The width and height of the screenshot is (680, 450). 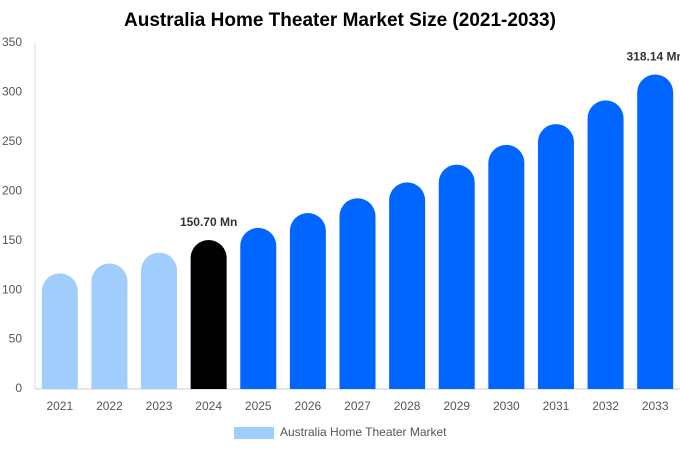 I want to click on x-tick-label: 2032, so click(x=605, y=406).